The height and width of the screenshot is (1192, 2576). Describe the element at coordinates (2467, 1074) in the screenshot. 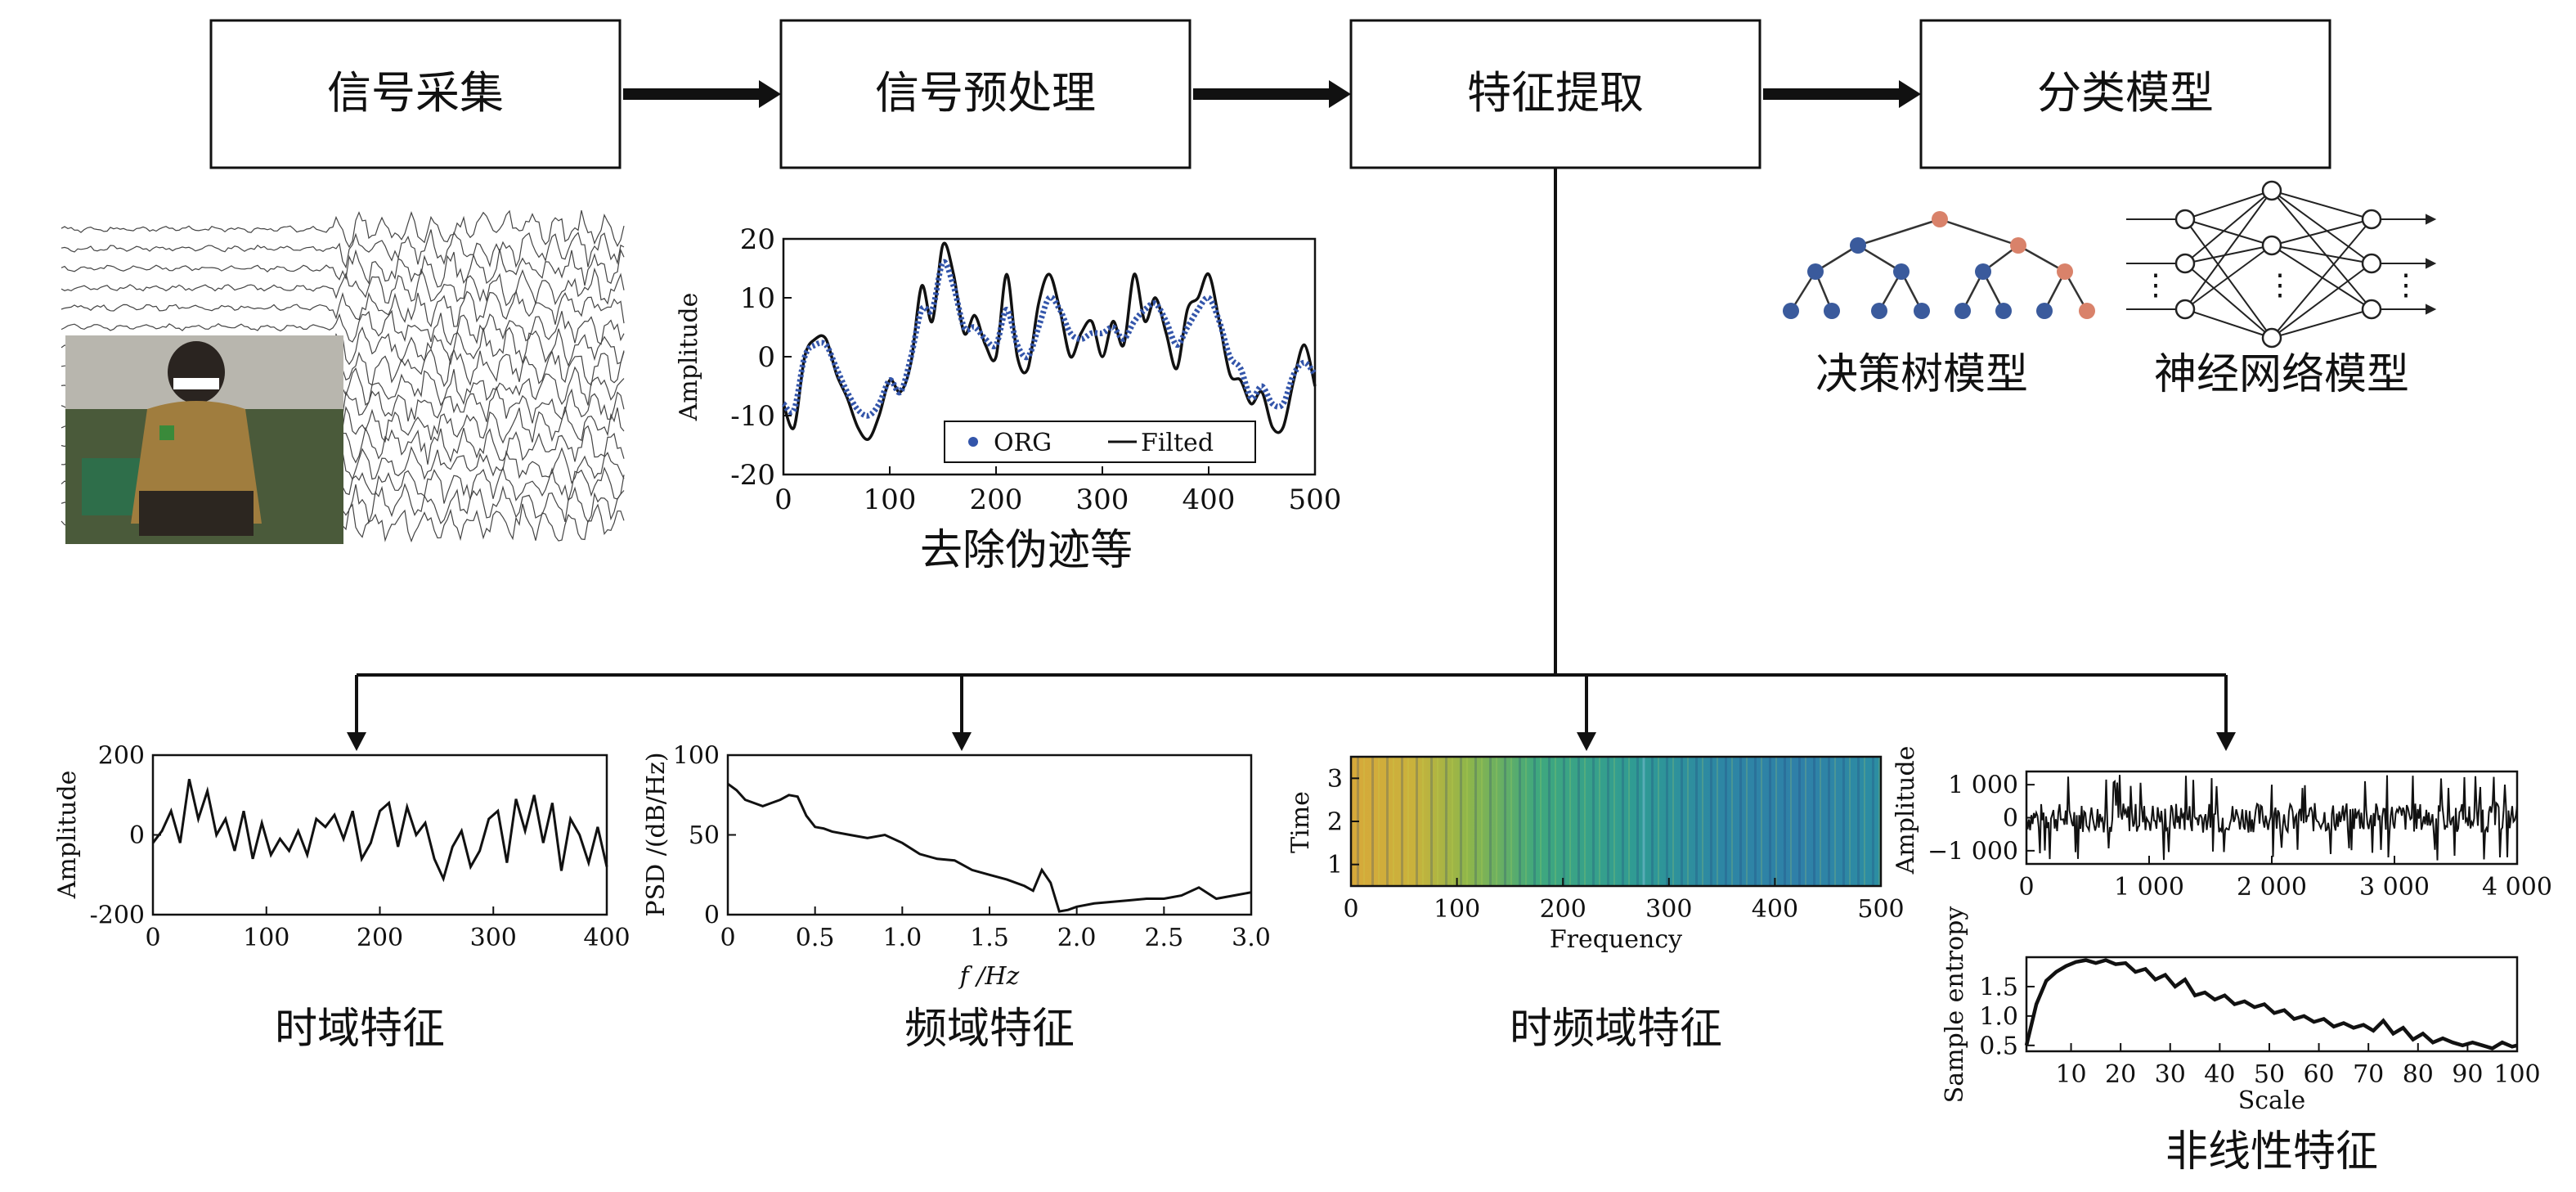

I see `x-tick-label: 90` at that location.